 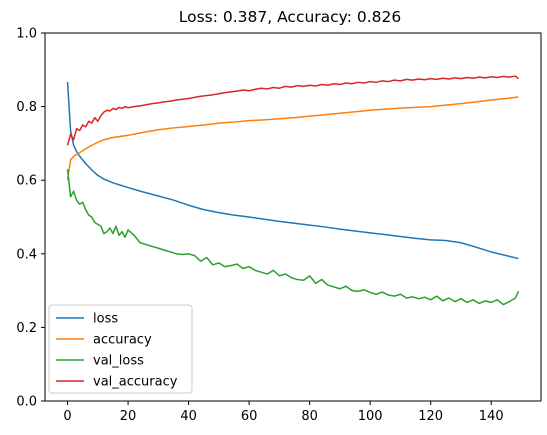 I want to click on x-tick-label: 120, so click(x=430, y=416).